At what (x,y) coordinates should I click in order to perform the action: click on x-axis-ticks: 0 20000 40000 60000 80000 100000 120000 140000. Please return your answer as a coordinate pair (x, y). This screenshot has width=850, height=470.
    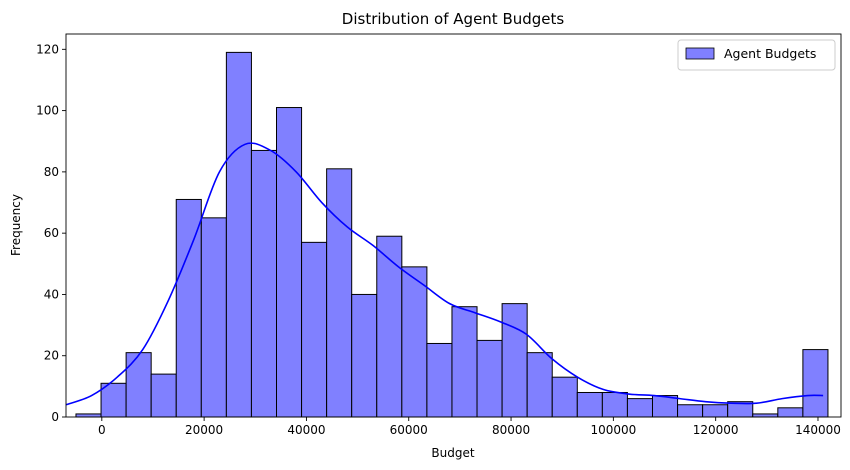
    Looking at the image, I should click on (469, 427).